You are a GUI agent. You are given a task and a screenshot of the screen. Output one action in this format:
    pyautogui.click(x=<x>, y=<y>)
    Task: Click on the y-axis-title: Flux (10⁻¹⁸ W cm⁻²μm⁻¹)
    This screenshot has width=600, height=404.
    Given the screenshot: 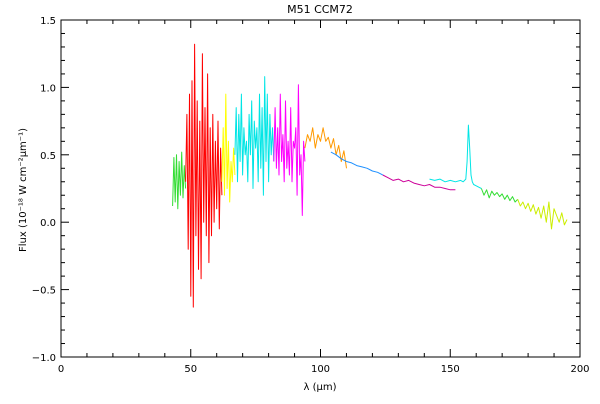 What is the action you would take?
    pyautogui.click(x=23, y=190)
    